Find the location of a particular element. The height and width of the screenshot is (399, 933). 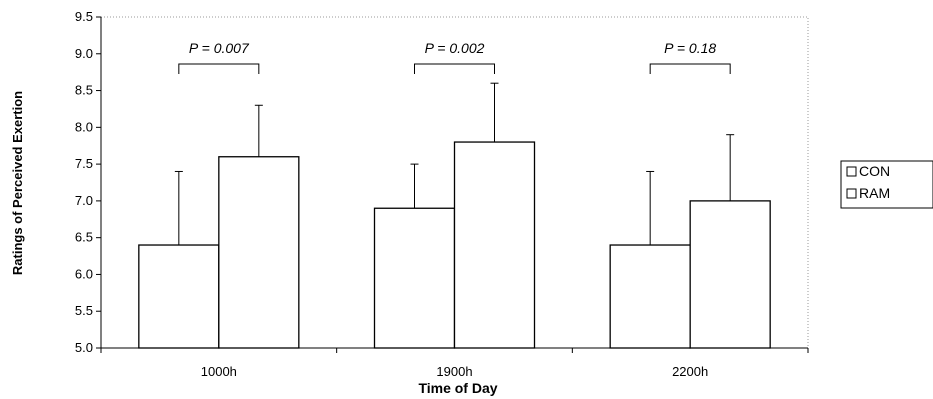

x-tick-label: 1900h is located at coordinates (454, 371).